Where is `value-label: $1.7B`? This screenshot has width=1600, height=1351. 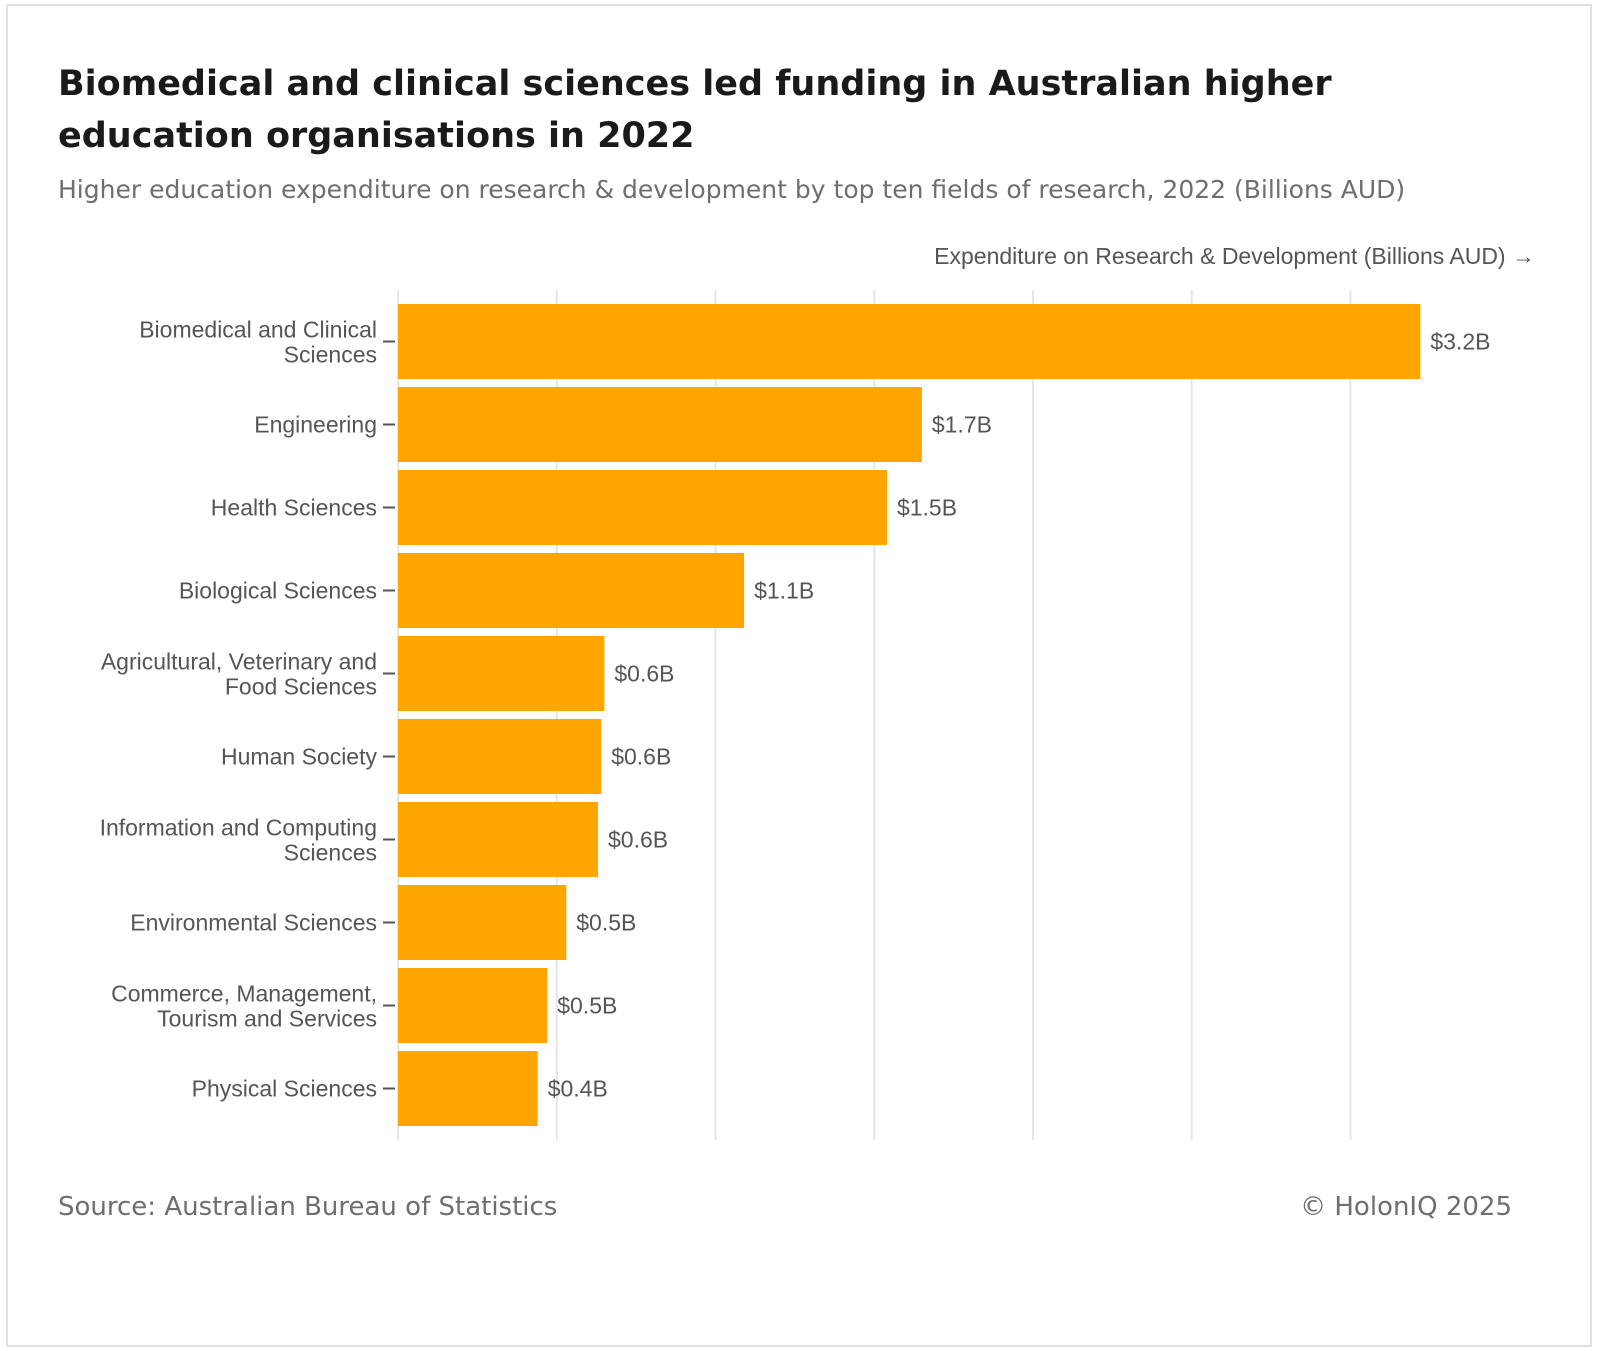 value-label: $1.7B is located at coordinates (962, 425).